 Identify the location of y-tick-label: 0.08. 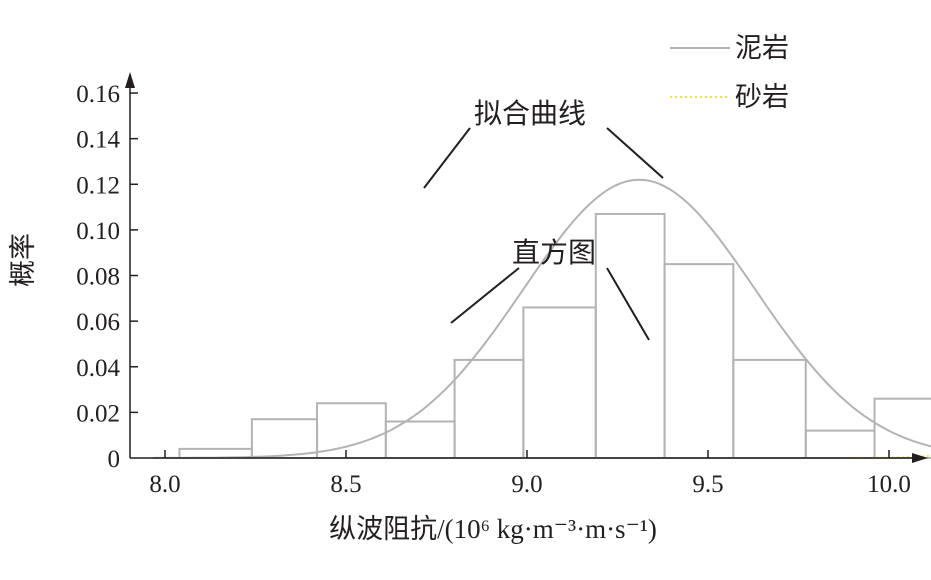
(98, 277).